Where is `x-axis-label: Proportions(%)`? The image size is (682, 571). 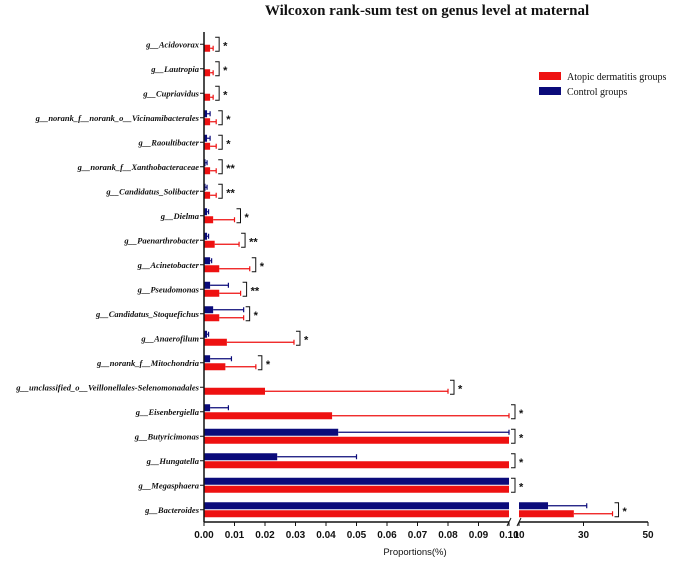 x-axis-label: Proportions(%) is located at coordinates (414, 552).